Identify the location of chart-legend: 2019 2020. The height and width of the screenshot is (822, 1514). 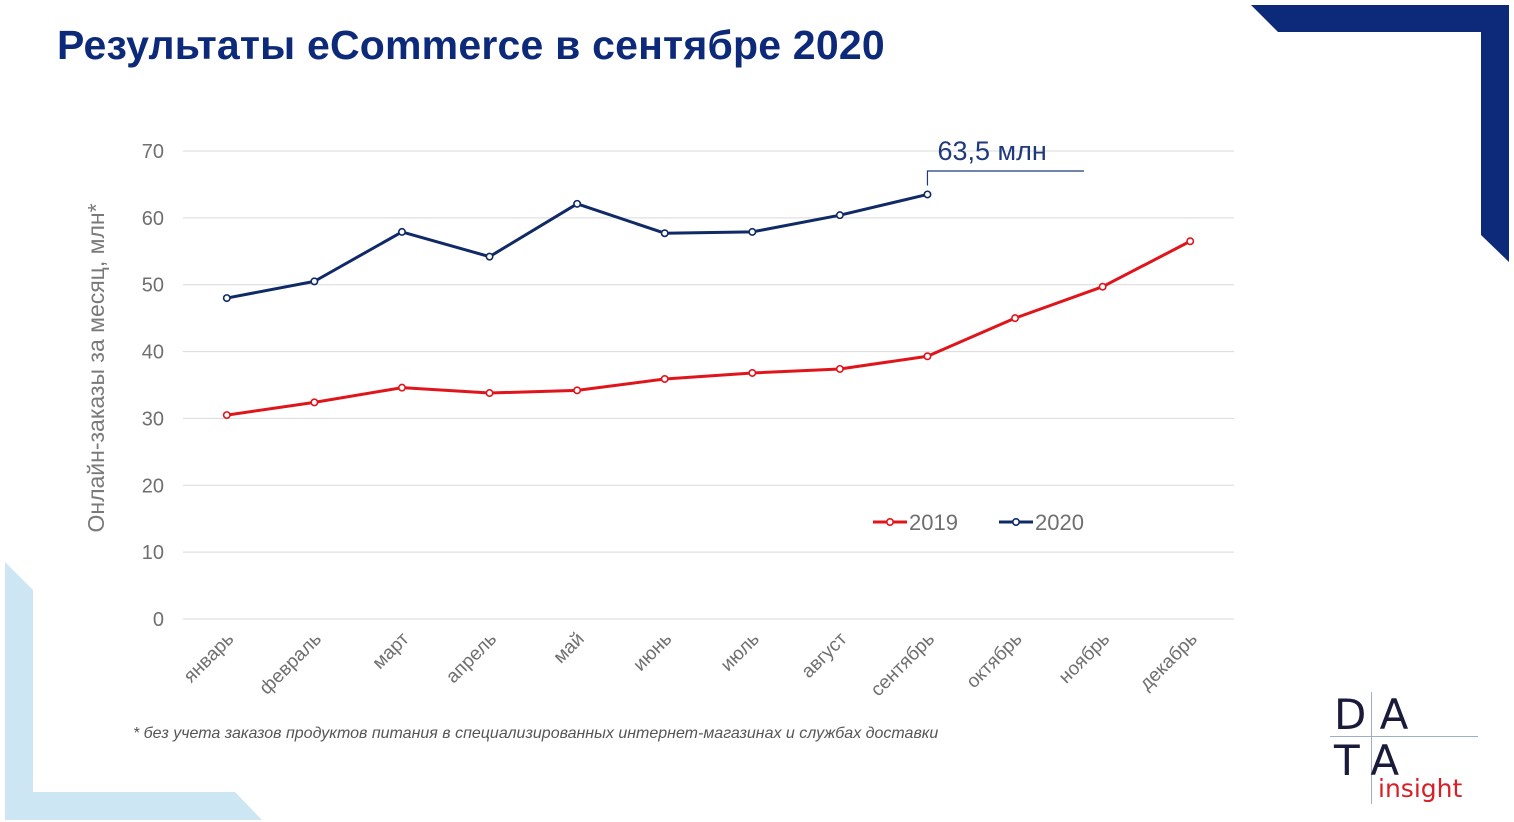
(978, 522).